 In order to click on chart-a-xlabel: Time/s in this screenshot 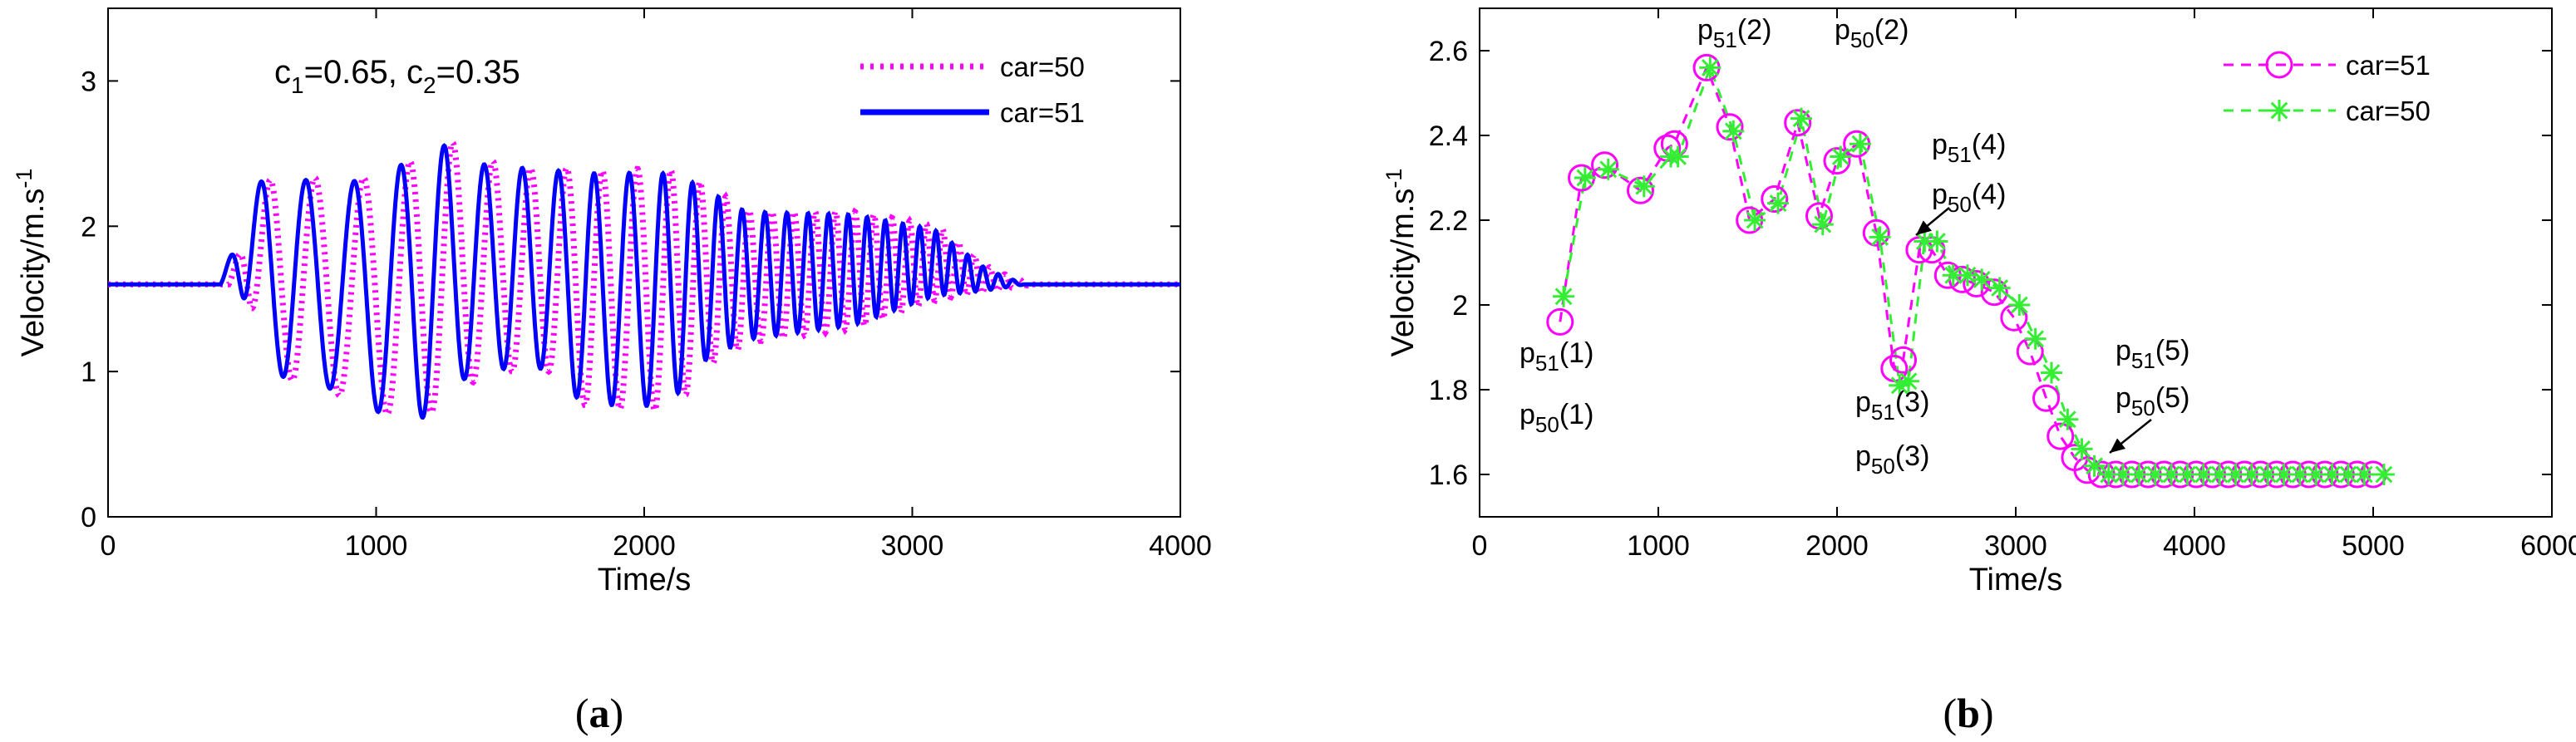, I will do `click(645, 580)`.